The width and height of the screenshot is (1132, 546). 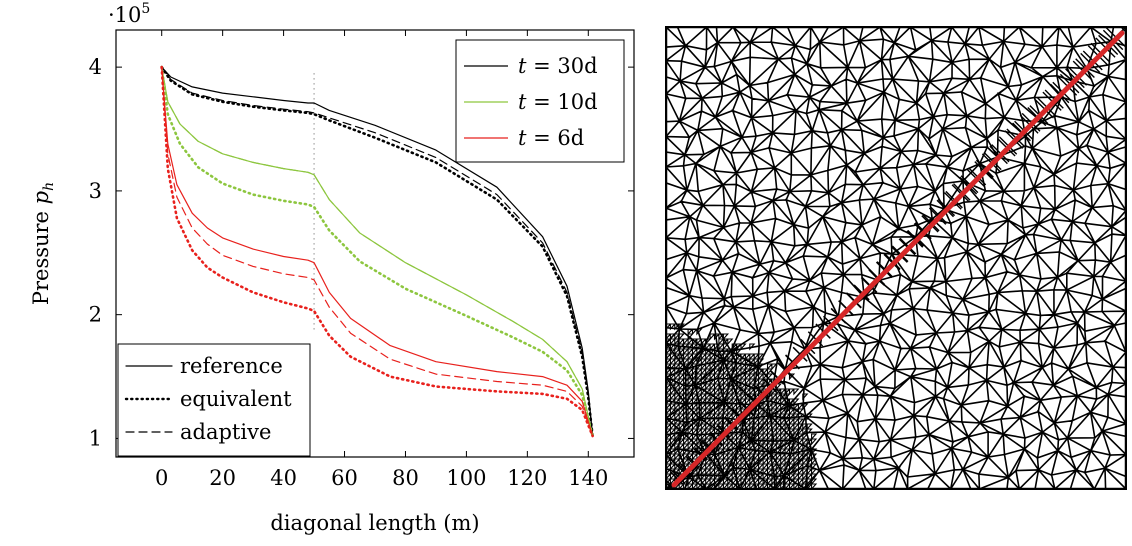 I want to click on y-axis-label-text: Pressure, so click(x=41, y=254).